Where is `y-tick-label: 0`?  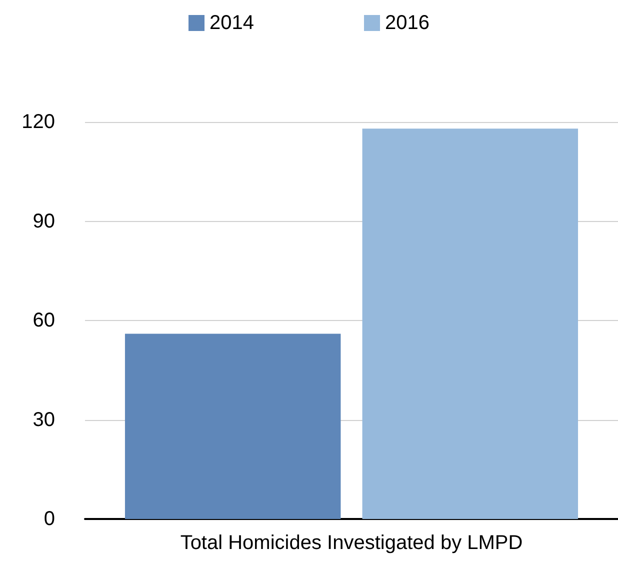 y-tick-label: 0 is located at coordinates (49, 519).